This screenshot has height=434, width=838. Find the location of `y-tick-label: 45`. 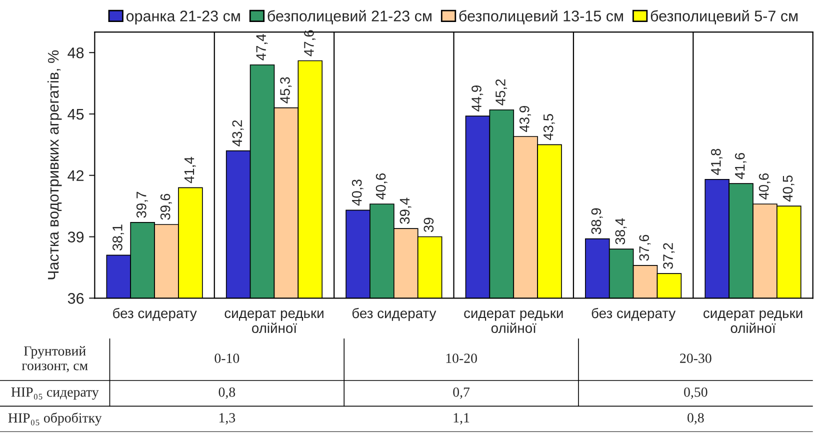

y-tick-label: 45 is located at coordinates (76, 114).